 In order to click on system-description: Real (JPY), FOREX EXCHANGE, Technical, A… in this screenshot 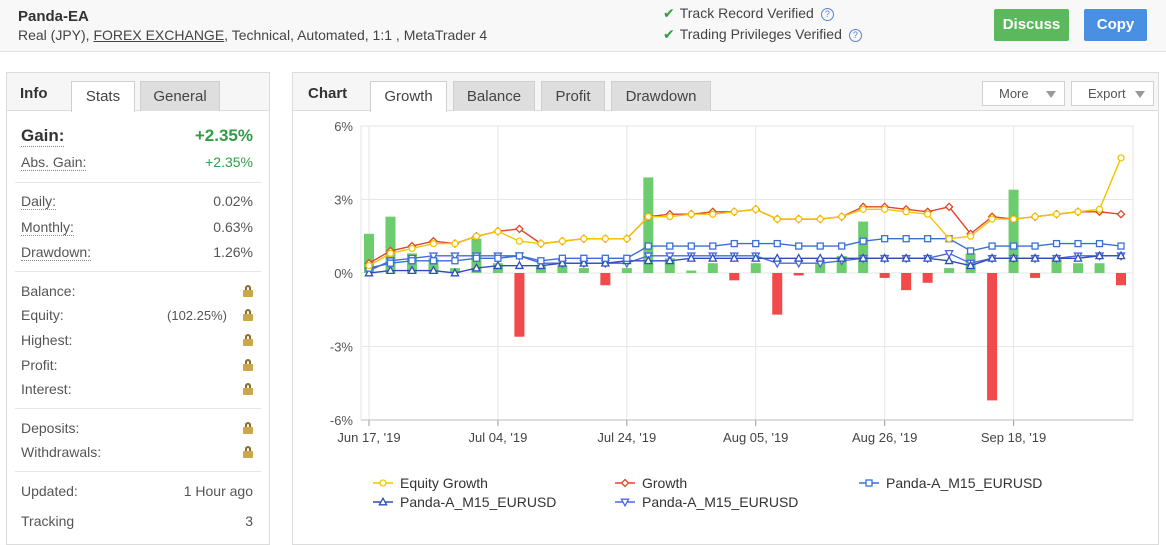, I will do `click(252, 35)`.